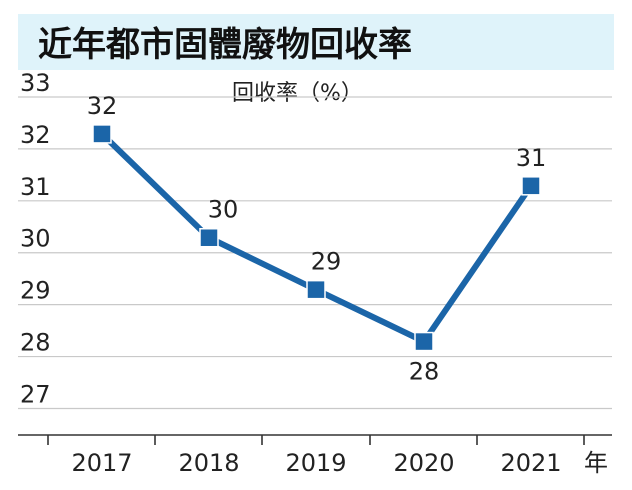 Image resolution: width=632 pixels, height=490 pixels. I want to click on data-label-2020: 28, so click(424, 372).